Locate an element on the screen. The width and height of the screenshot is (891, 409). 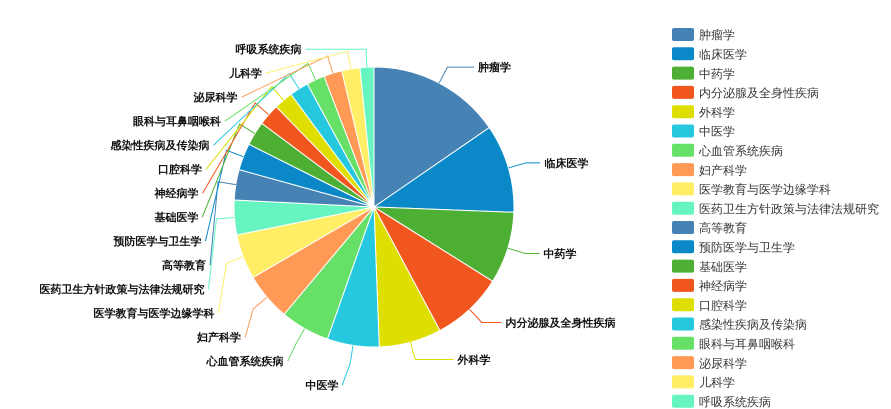
legend-label: 高等教育 is located at coordinates (723, 228).